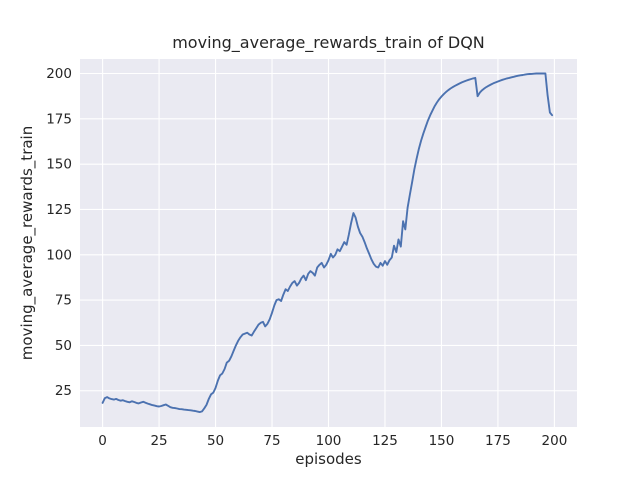 This screenshot has height=480, width=640. Describe the element at coordinates (59, 210) in the screenshot. I see `y-tick-label: 125` at that location.